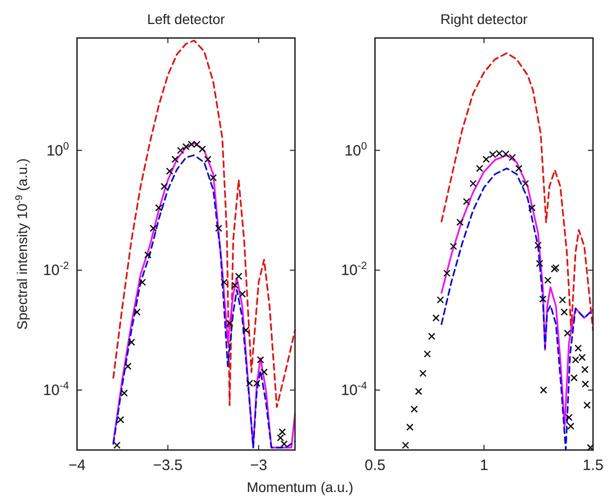 Image resolution: width=610 pixels, height=497 pixels. Describe the element at coordinates (375, 465) in the screenshot. I see `x-tick-label: 0.5` at that location.